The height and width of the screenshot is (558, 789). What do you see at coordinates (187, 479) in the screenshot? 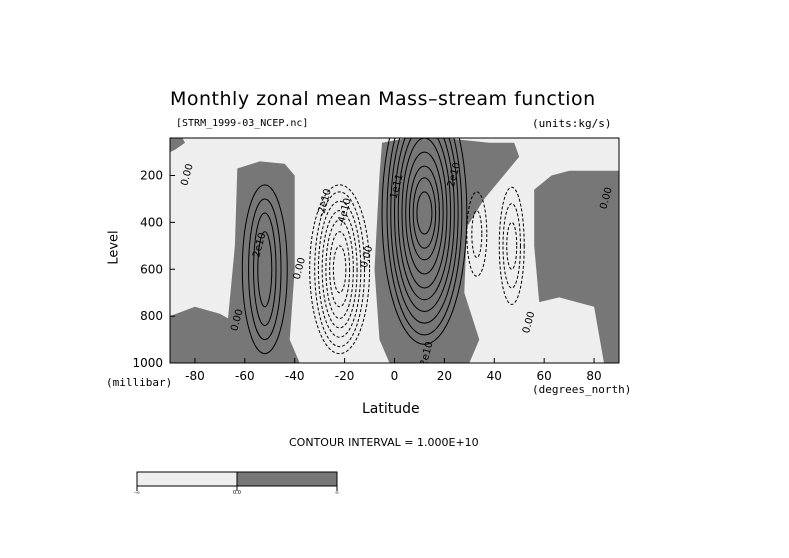
I see `colorbar-negative` at bounding box center [187, 479].